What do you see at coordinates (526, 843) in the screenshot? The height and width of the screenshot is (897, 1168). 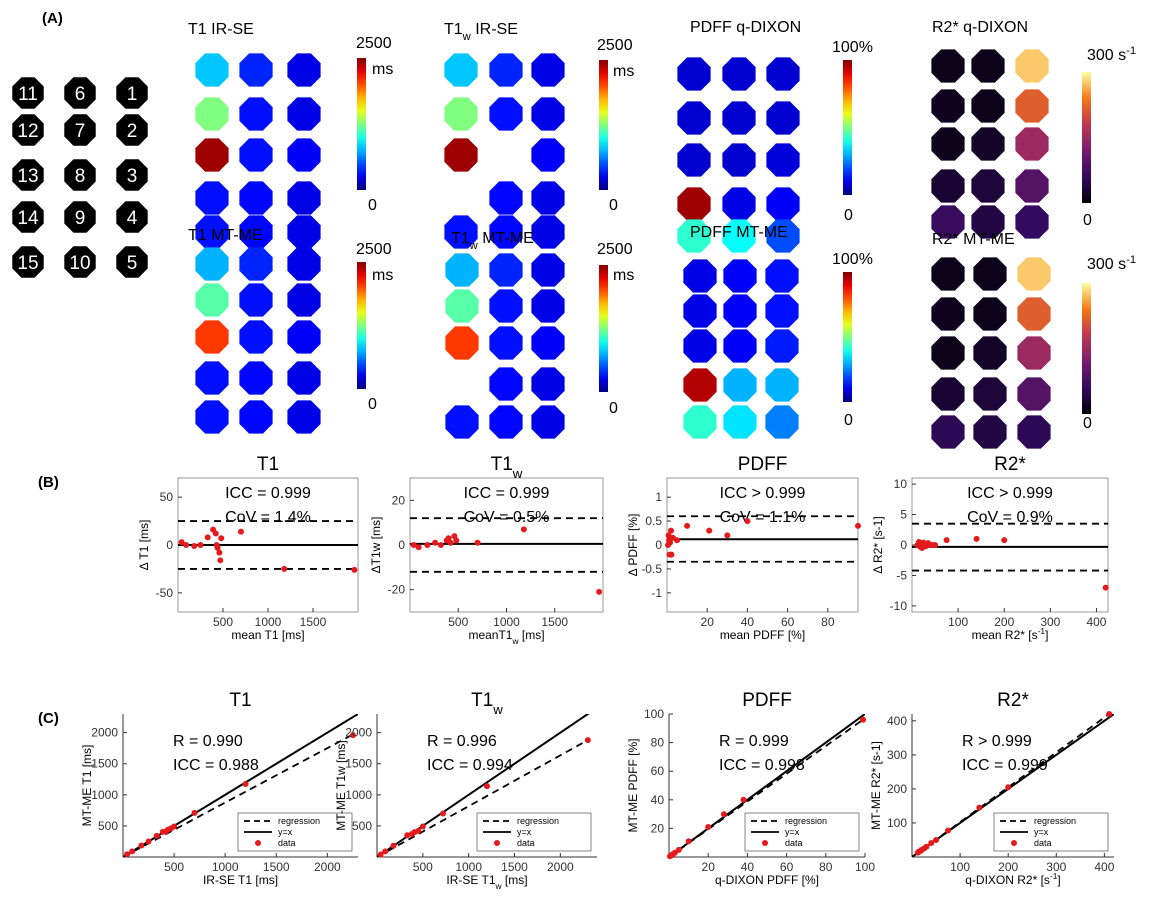 I see `legend-data-label: data` at bounding box center [526, 843].